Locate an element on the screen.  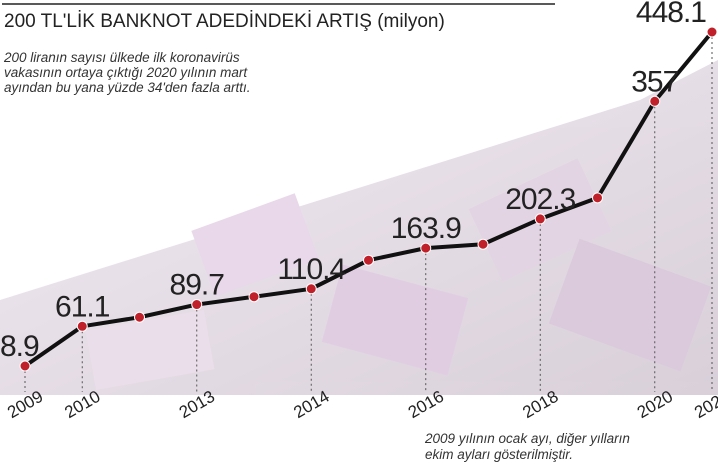
value-label: 61.1 is located at coordinates (82, 306).